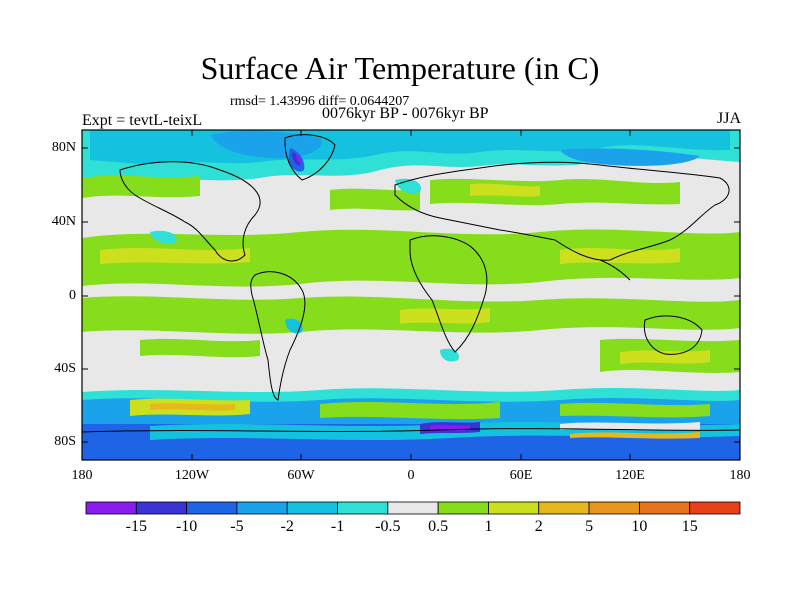 This screenshot has width=800, height=600. I want to click on lat-label-0: 0, so click(72, 295).